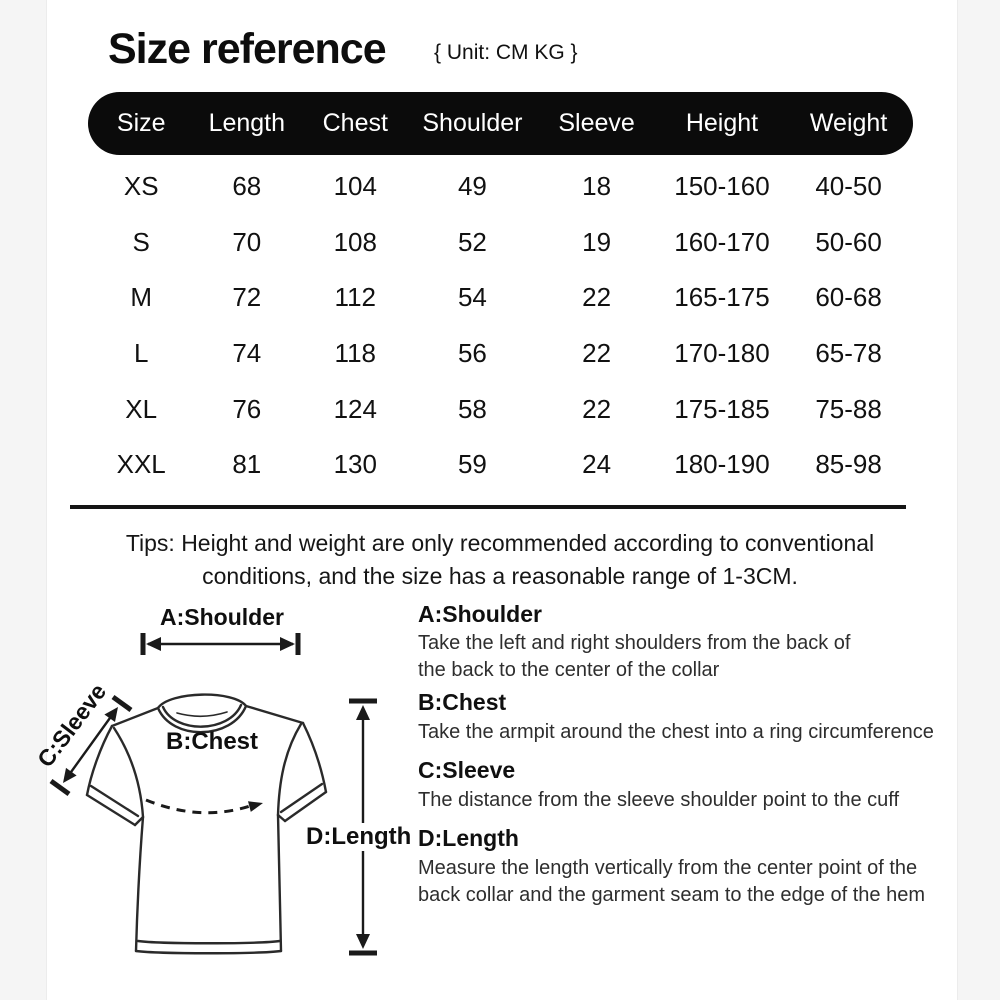 Image resolution: width=1000 pixels, height=1000 pixels. Describe the element at coordinates (355, 241) in the screenshot. I see `table-cell: 108` at that location.